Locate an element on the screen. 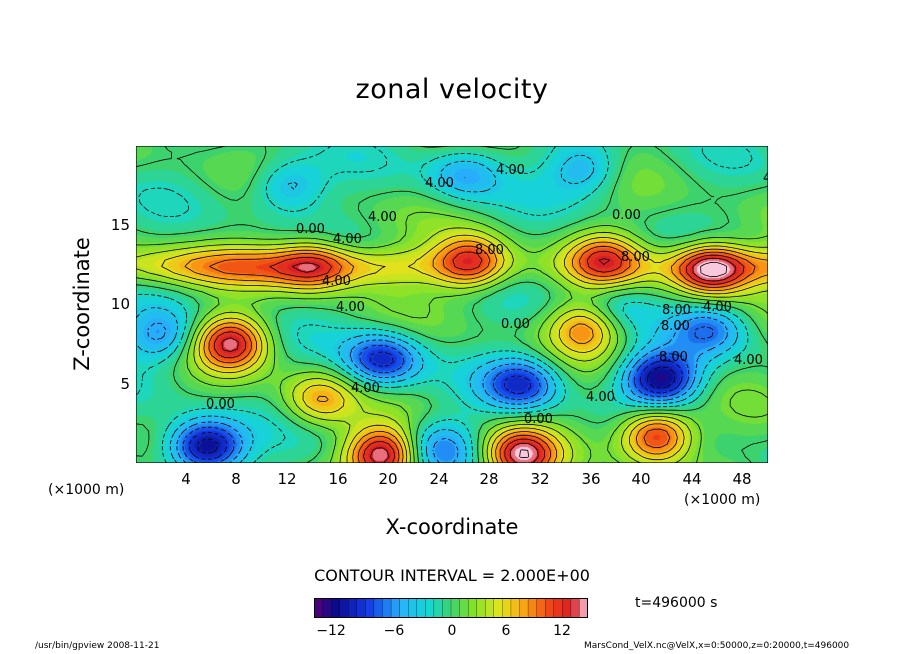  x-tick: 40 is located at coordinates (641, 479).